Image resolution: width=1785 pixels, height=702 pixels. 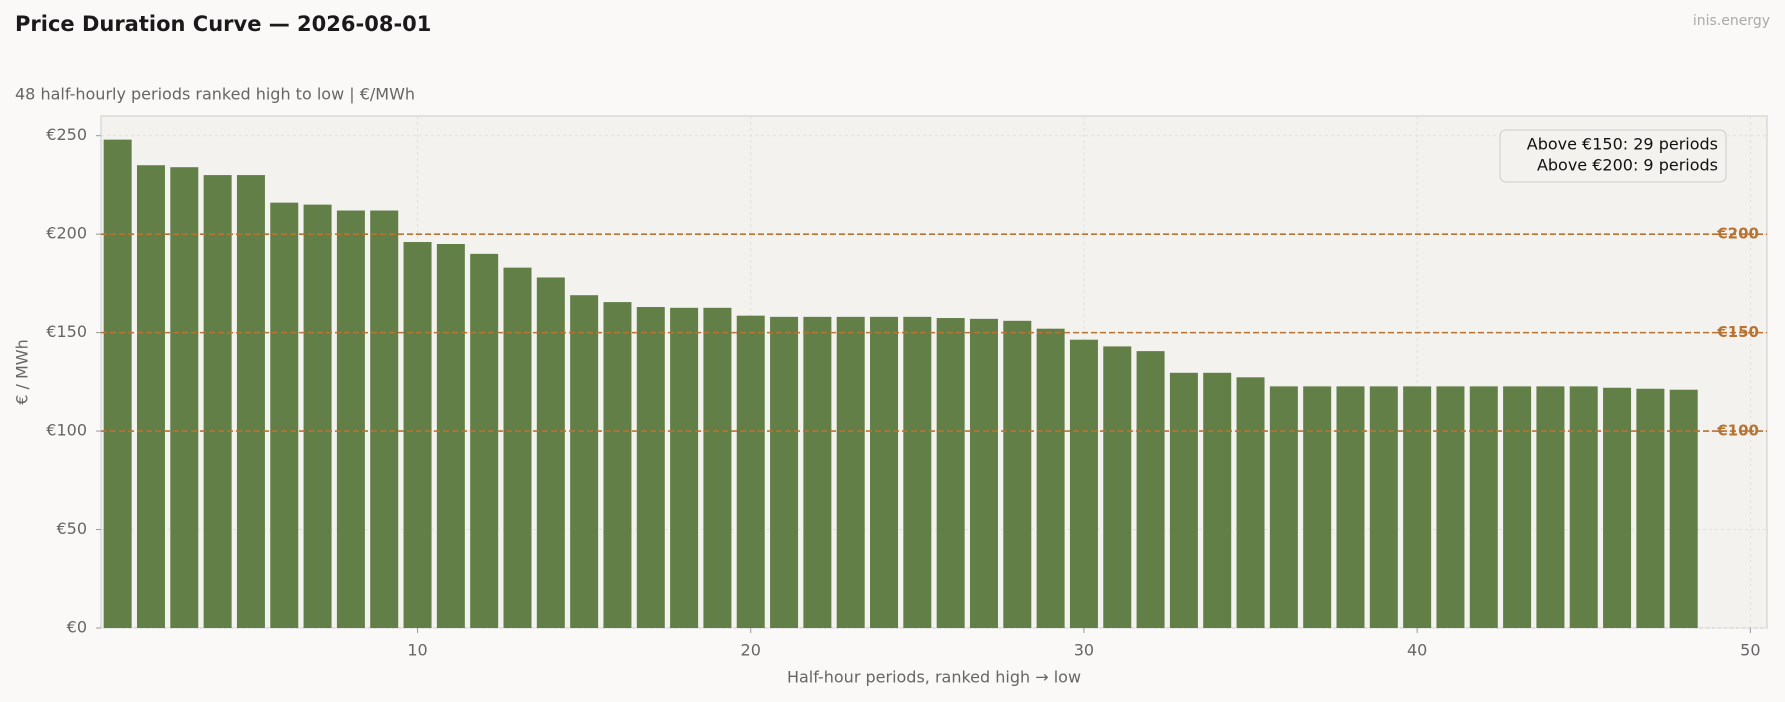 What do you see at coordinates (1417, 650) in the screenshot?
I see `x-tick-label: 40` at bounding box center [1417, 650].